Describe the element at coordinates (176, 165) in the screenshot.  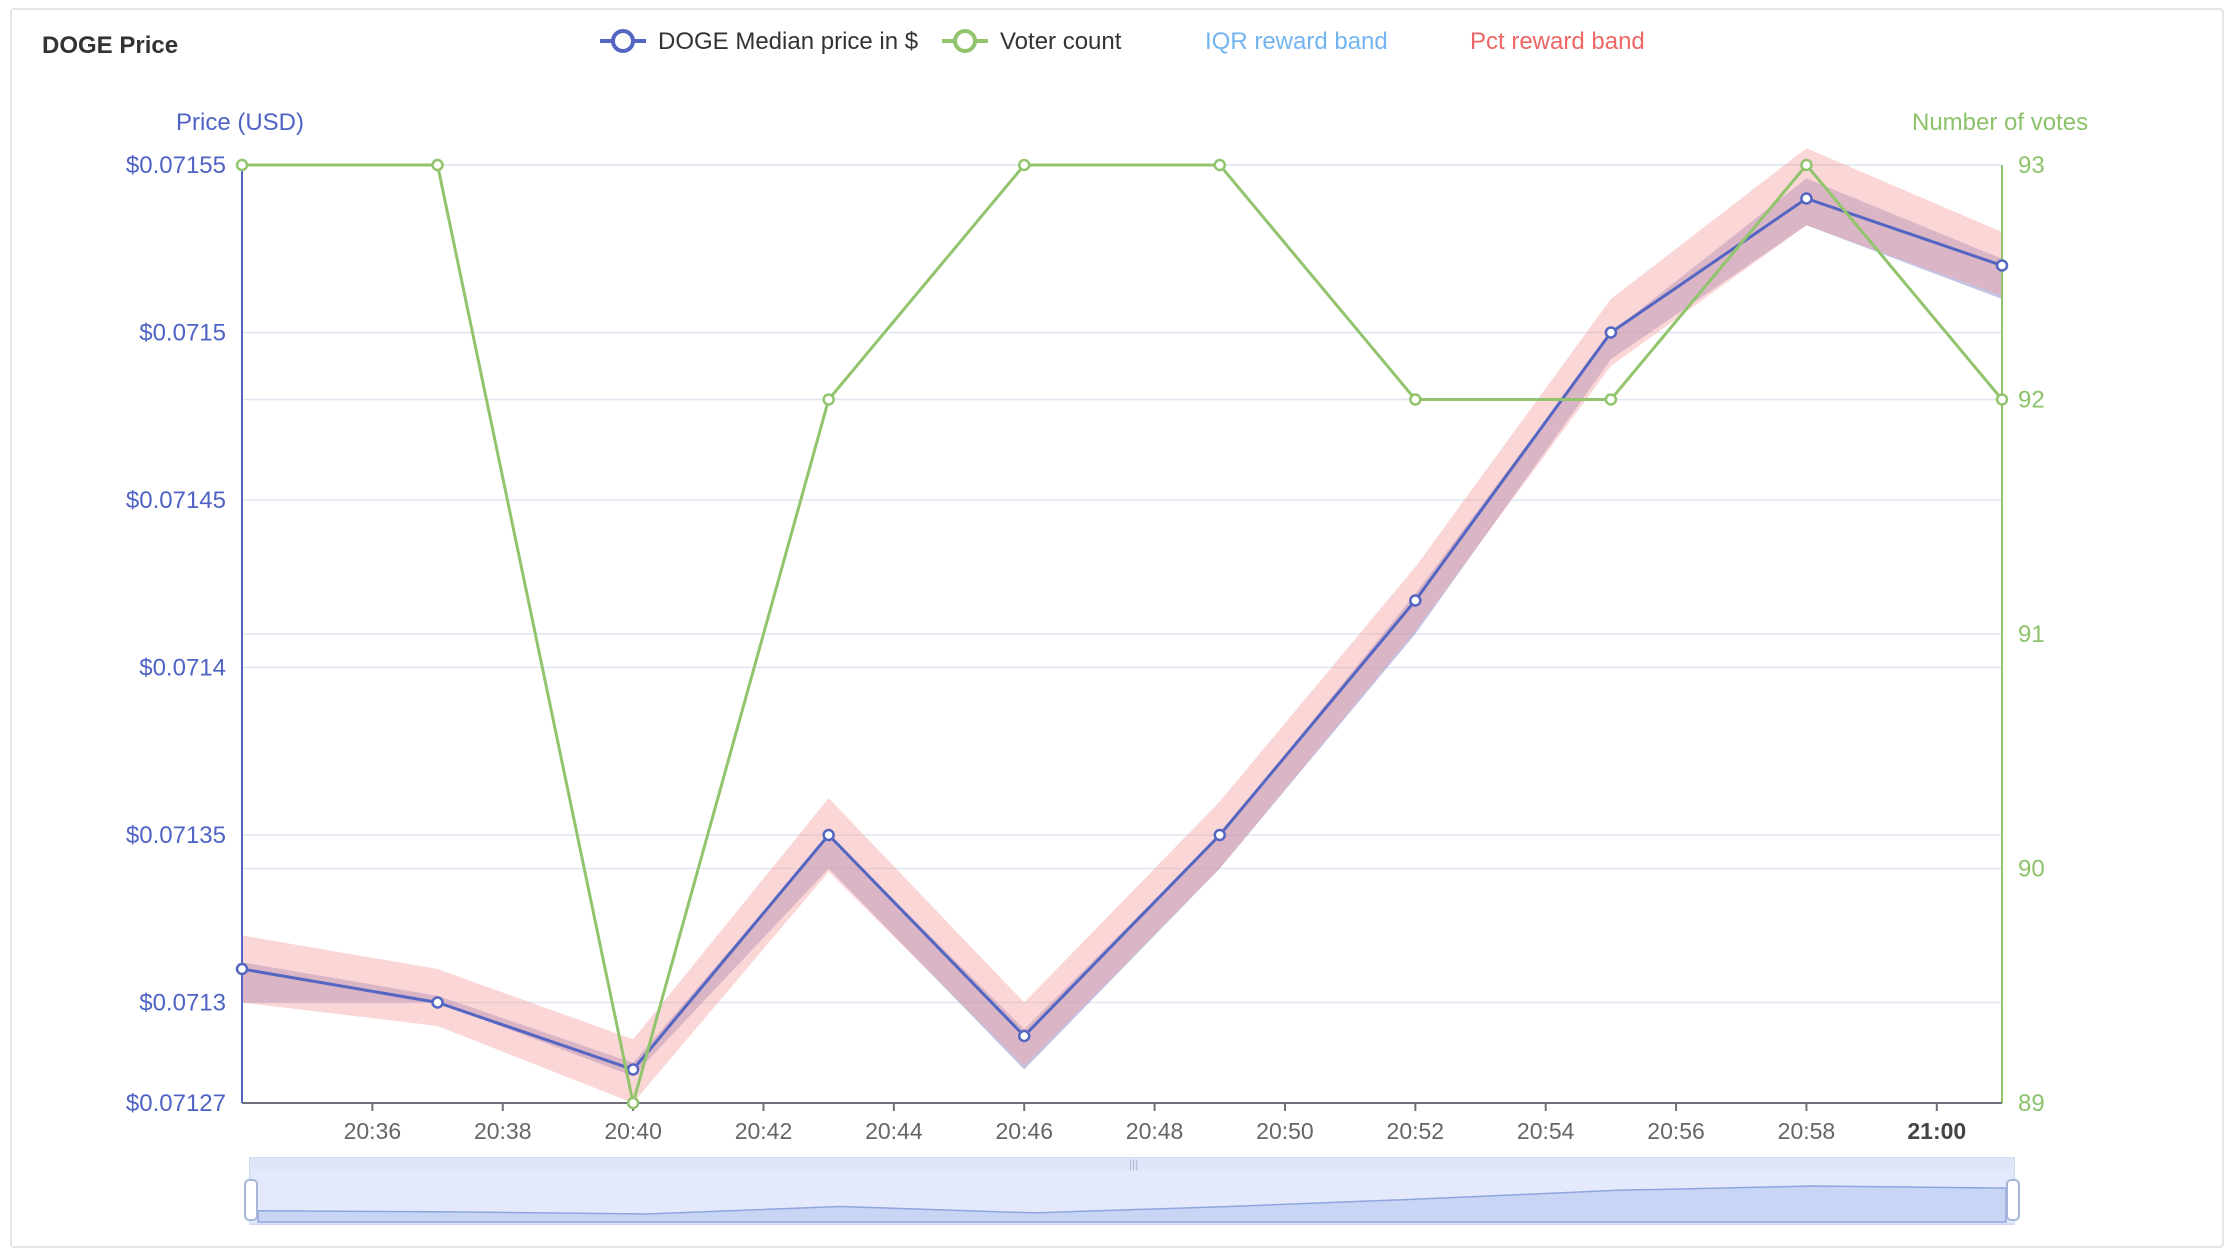
I see `y-left-tick-label: $0.07155` at that location.